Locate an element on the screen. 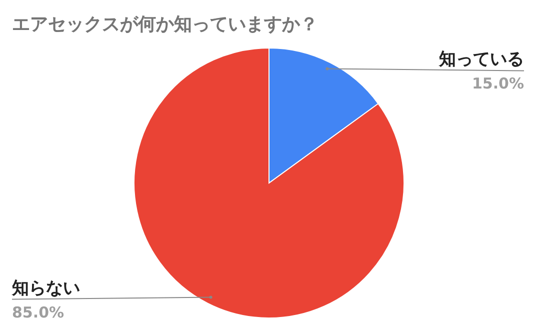 The width and height of the screenshot is (540, 332). data-label: 85.0% is located at coordinates (38, 312).